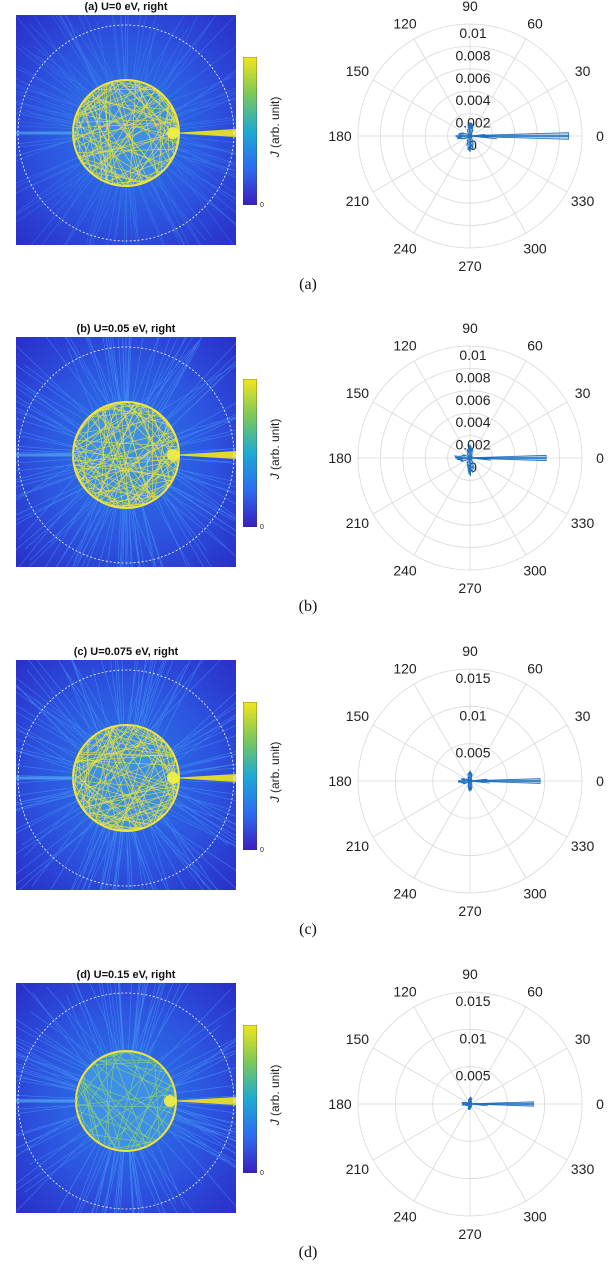  What do you see at coordinates (126, 329) in the screenshot?
I see `heatmap-title: (b) U=0.05 eV, right` at bounding box center [126, 329].